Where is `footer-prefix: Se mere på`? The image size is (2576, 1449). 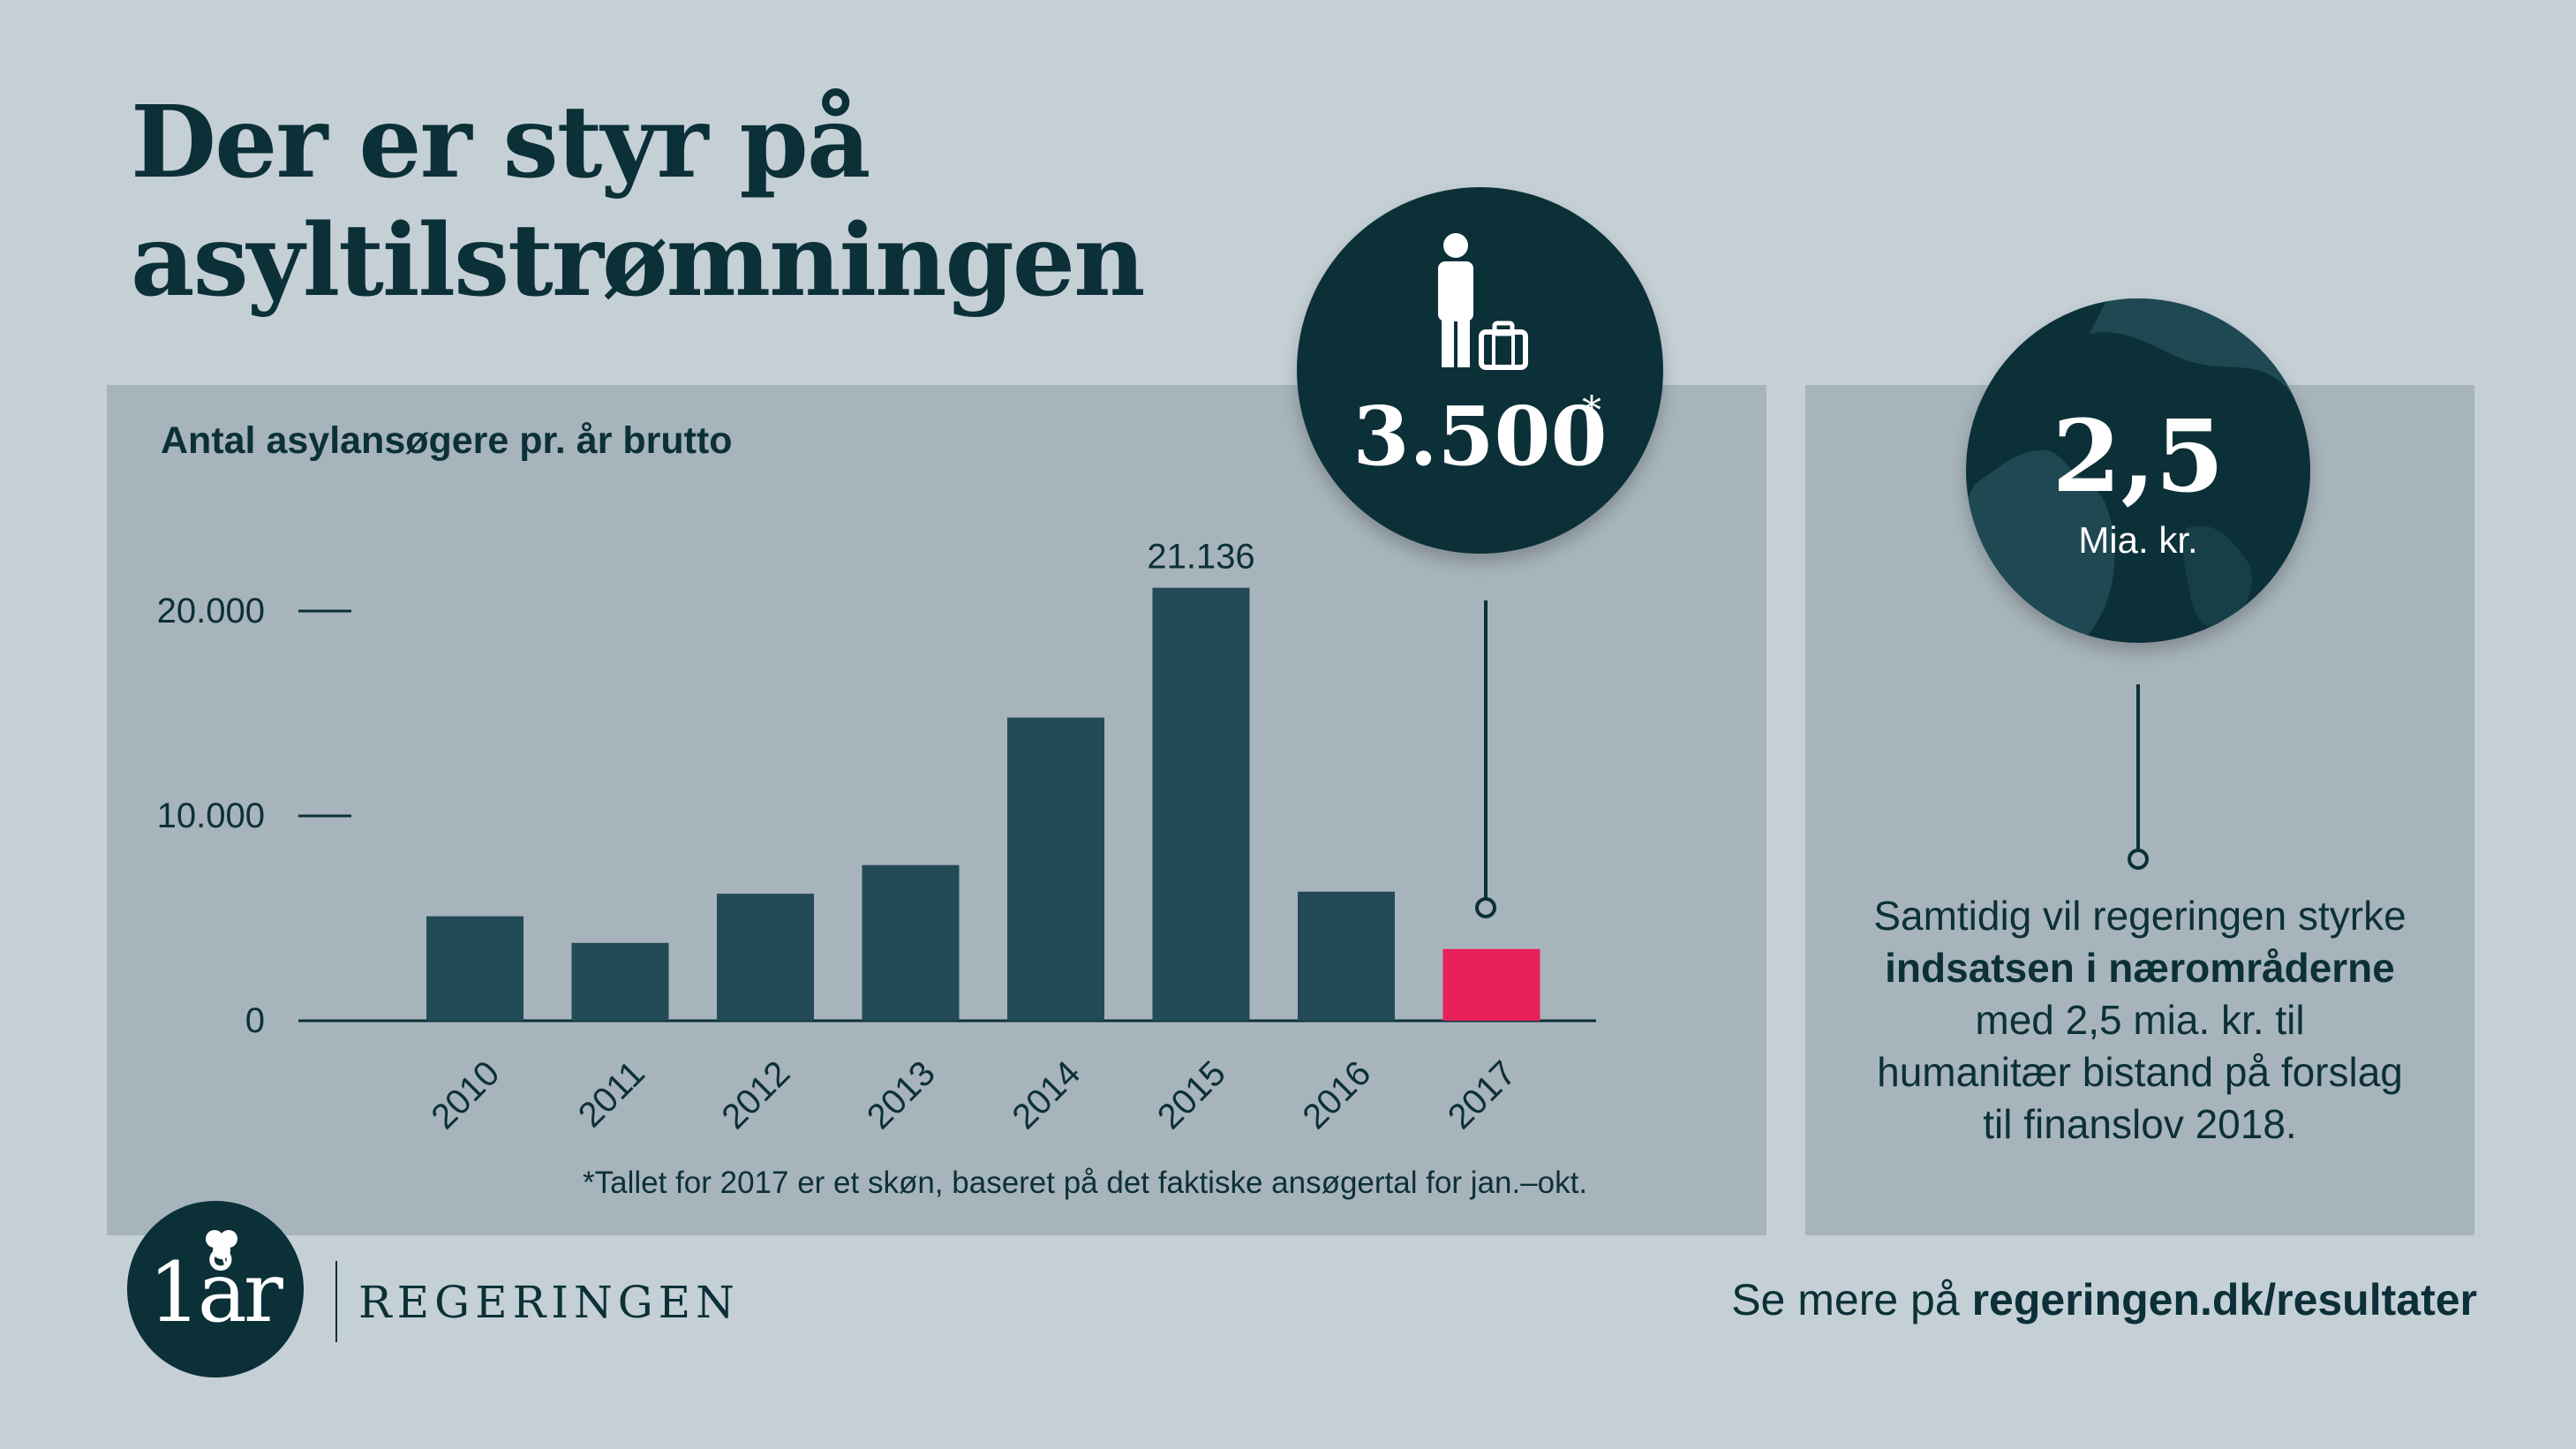
footer-prefix: Se mere på is located at coordinates (1852, 1299).